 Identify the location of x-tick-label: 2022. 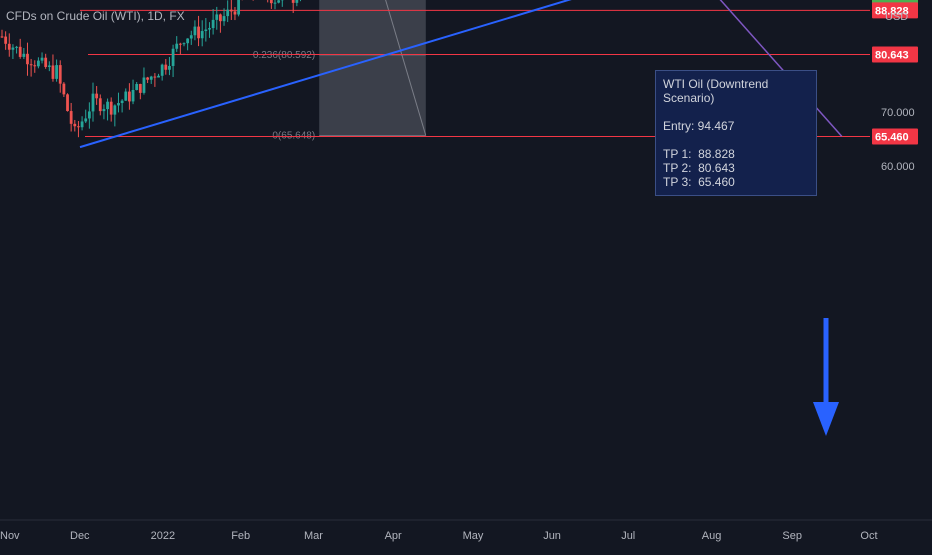
(163, 536).